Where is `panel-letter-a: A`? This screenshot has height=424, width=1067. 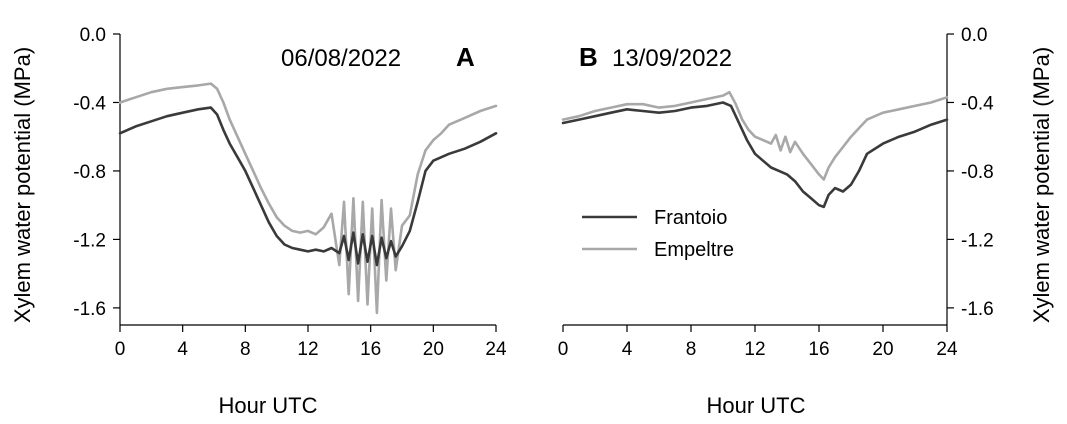 panel-letter-a: A is located at coordinates (465, 57).